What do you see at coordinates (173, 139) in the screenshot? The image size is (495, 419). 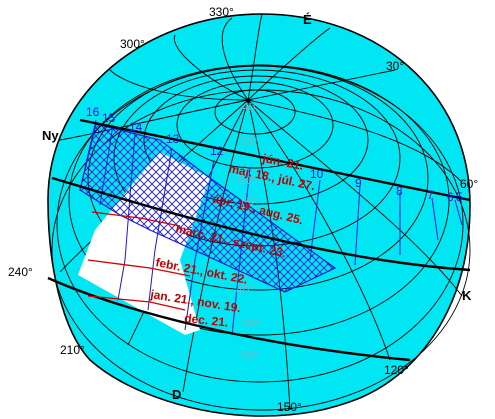 I see `hour-label-13: 13` at bounding box center [173, 139].